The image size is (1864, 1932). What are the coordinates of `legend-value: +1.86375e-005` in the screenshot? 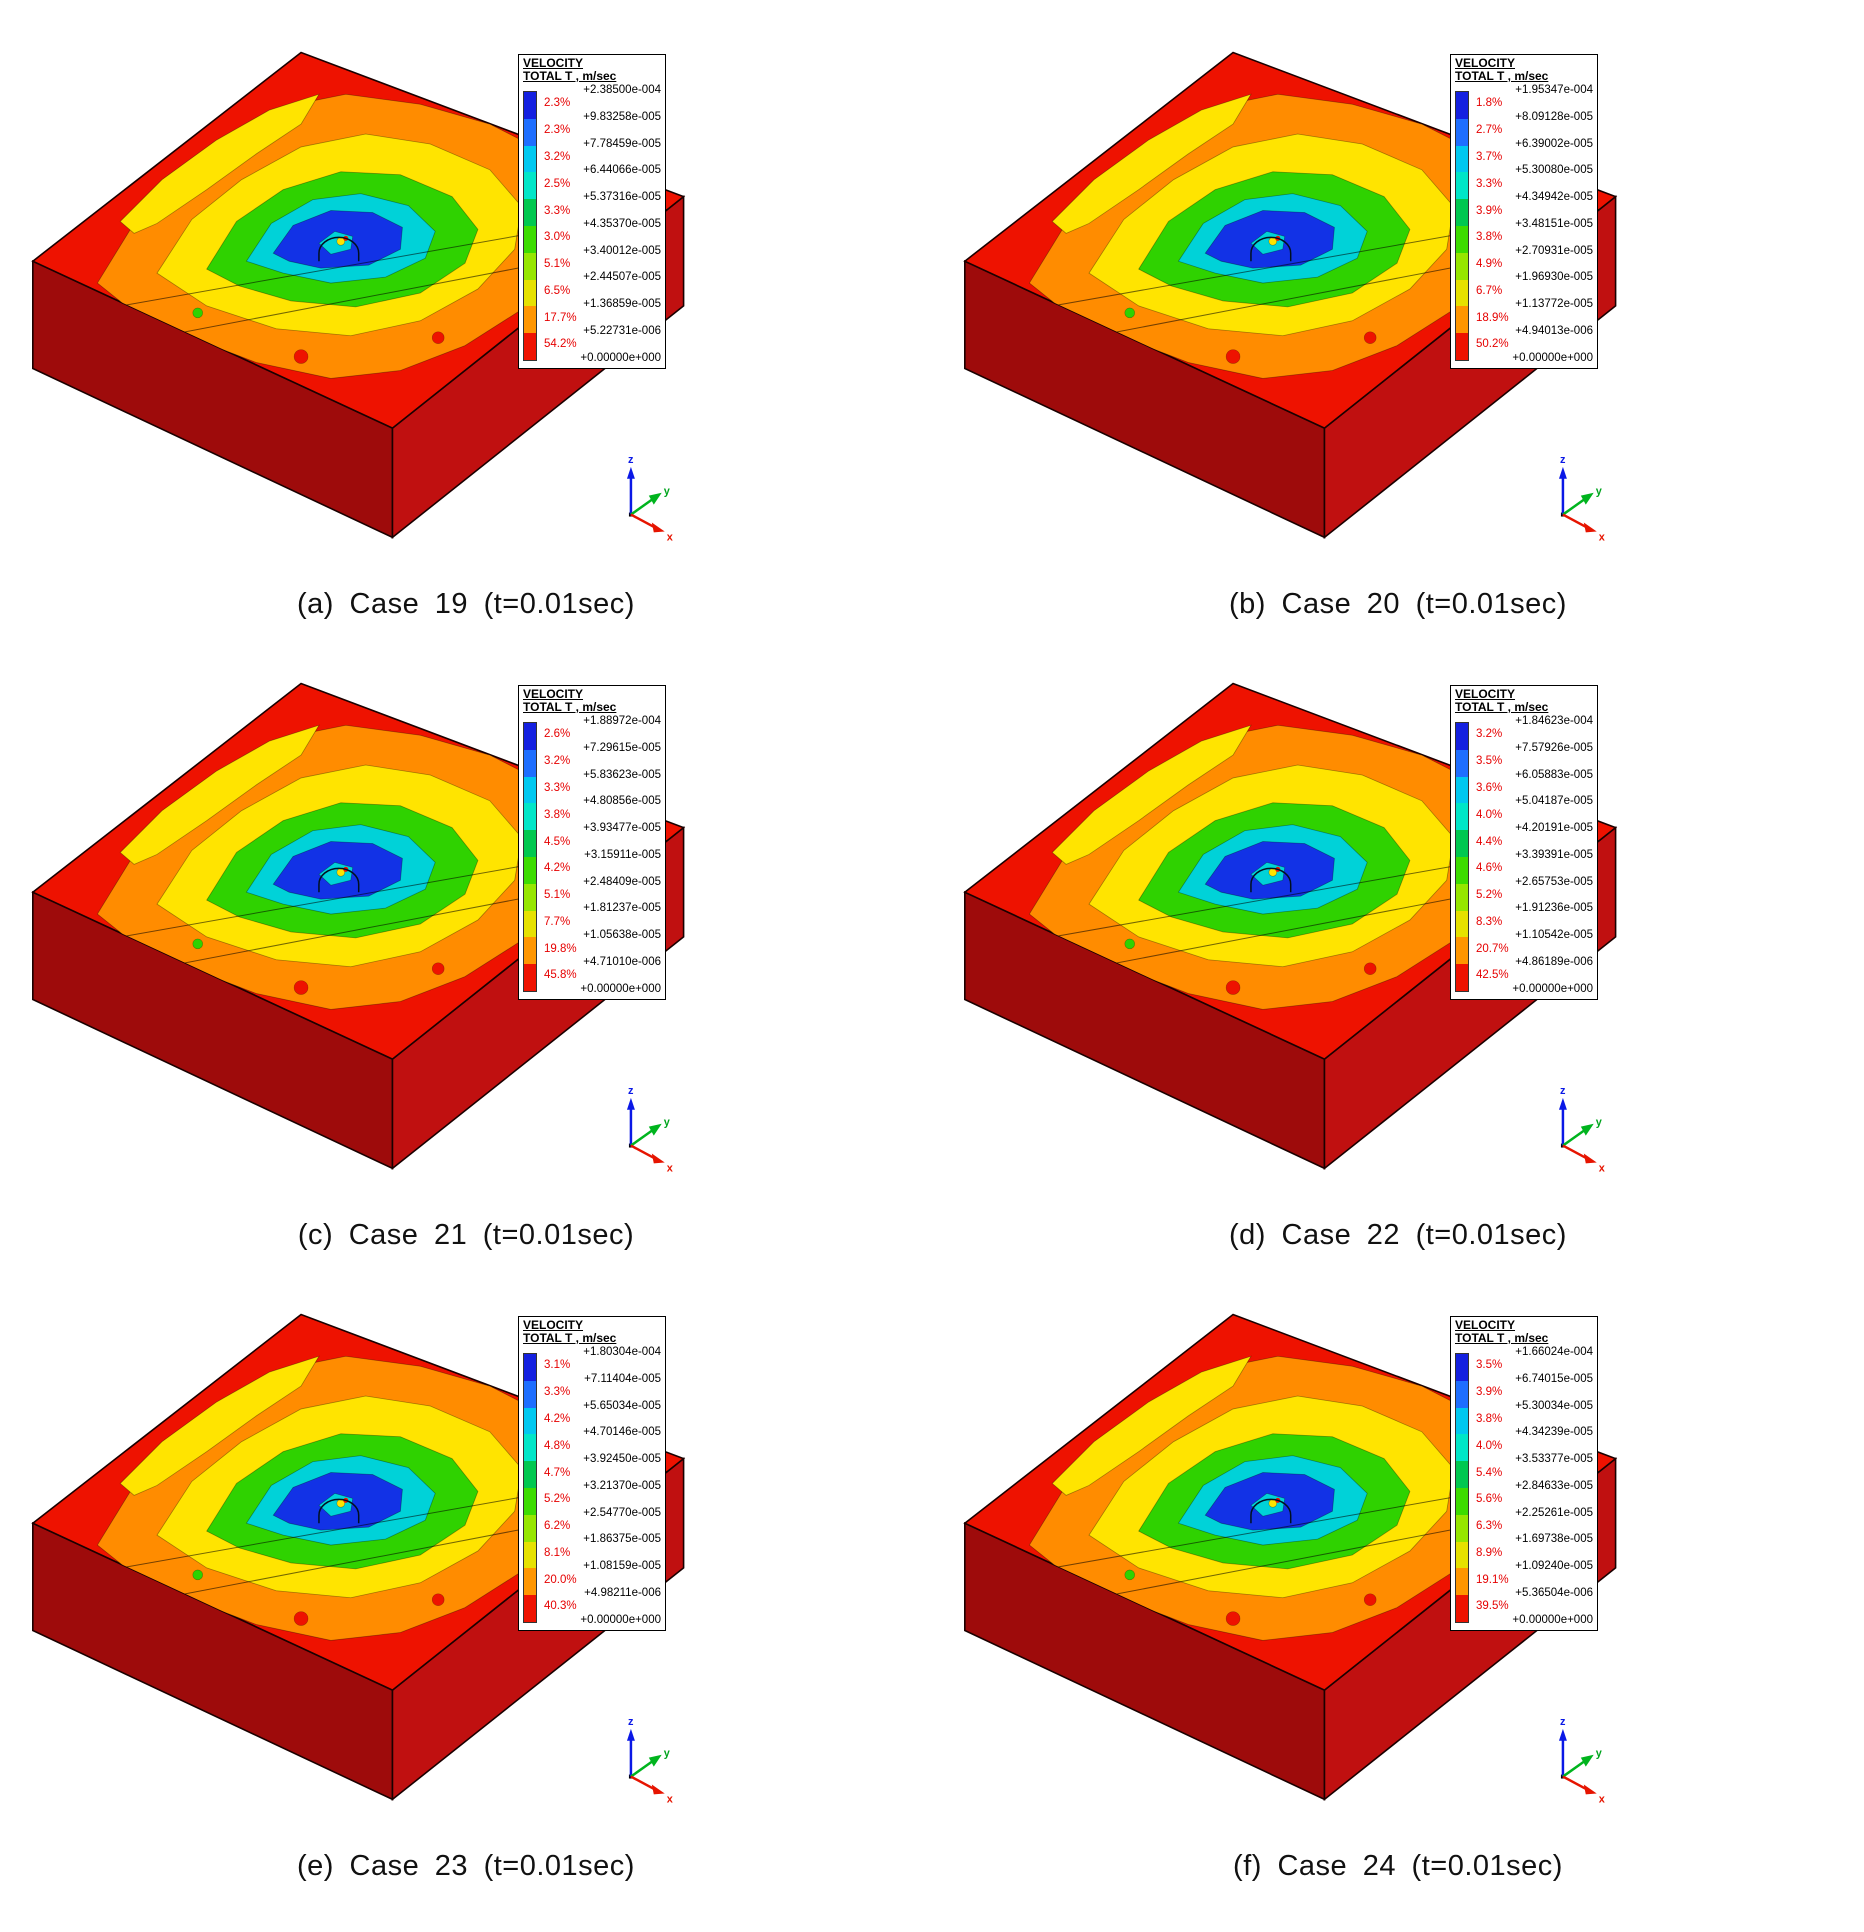 It's located at (622, 1539).